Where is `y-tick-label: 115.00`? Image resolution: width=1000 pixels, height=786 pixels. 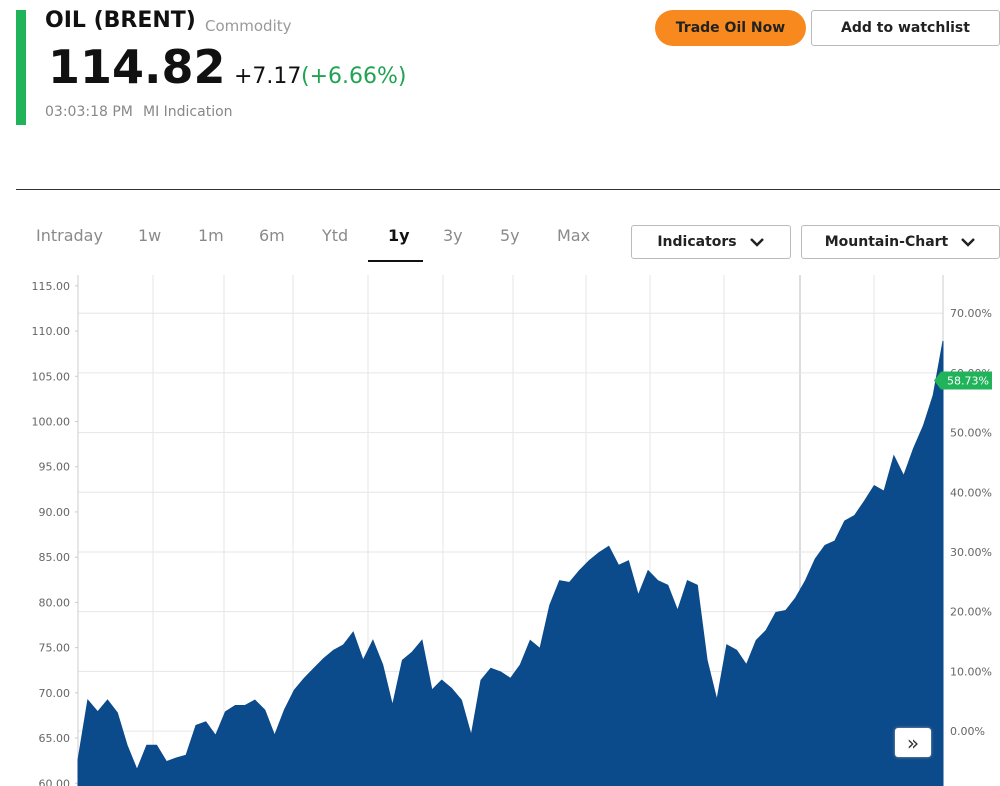 y-tick-label: 115.00 is located at coordinates (51, 286).